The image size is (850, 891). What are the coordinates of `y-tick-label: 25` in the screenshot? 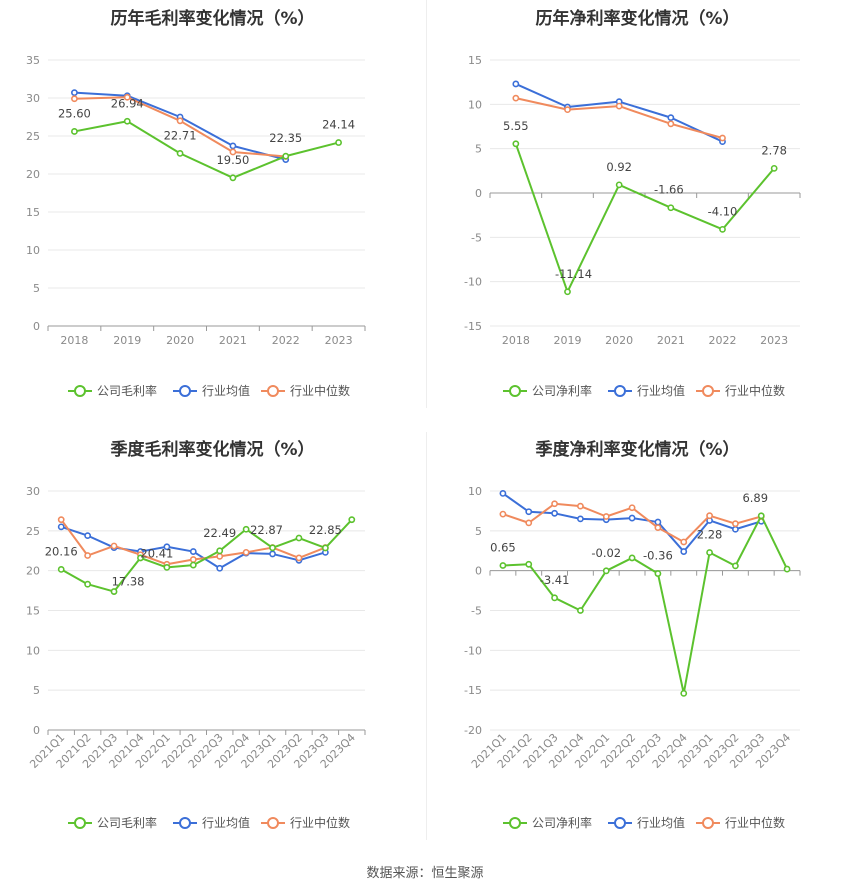 It's located at (33, 531).